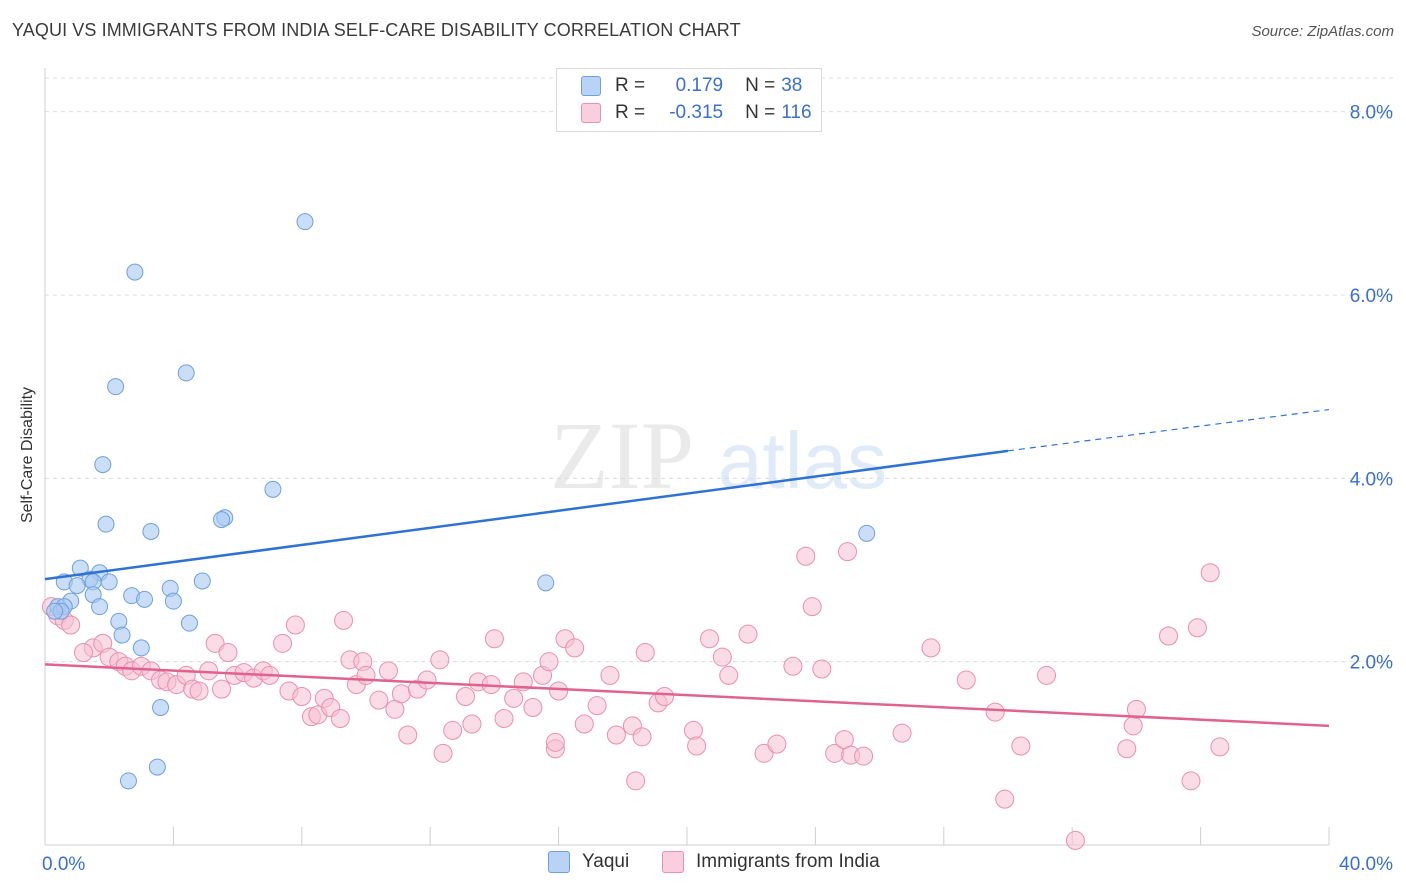  I want to click on series-legend: Yaqui Immigrants from India, so click(703, 864).